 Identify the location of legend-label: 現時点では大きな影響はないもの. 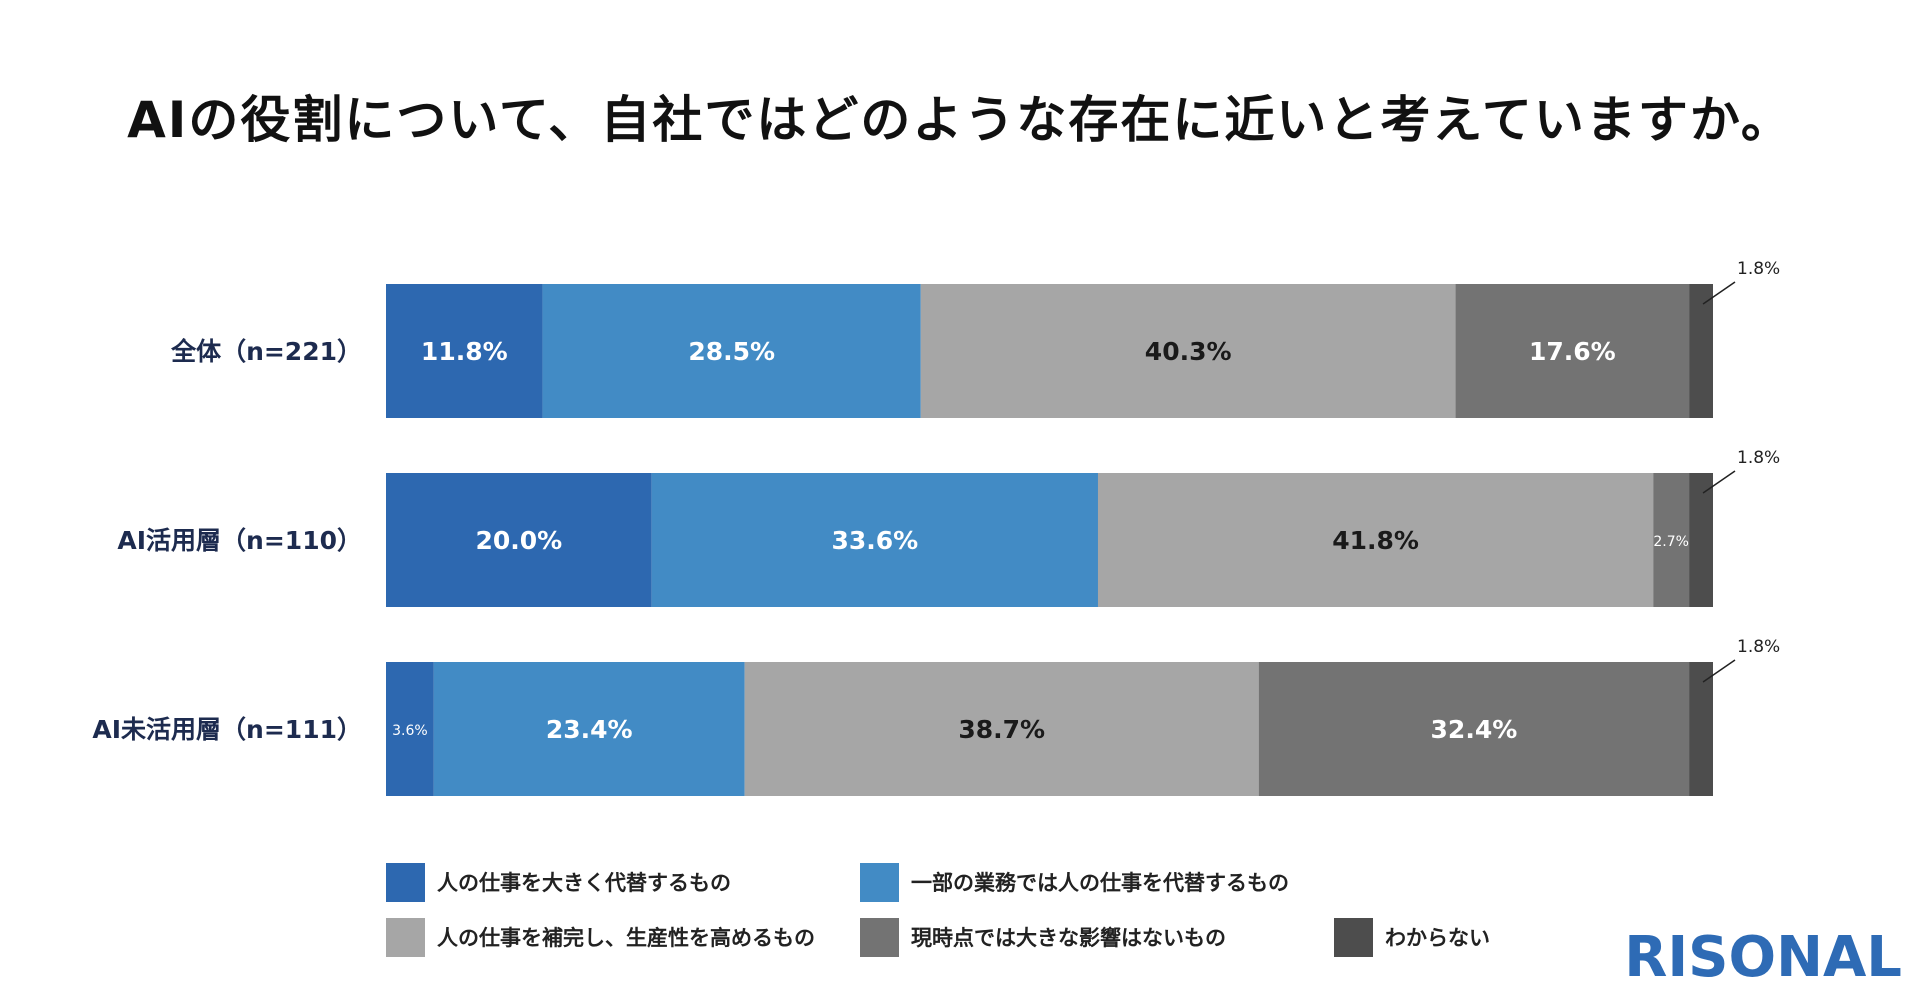
(1068, 938).